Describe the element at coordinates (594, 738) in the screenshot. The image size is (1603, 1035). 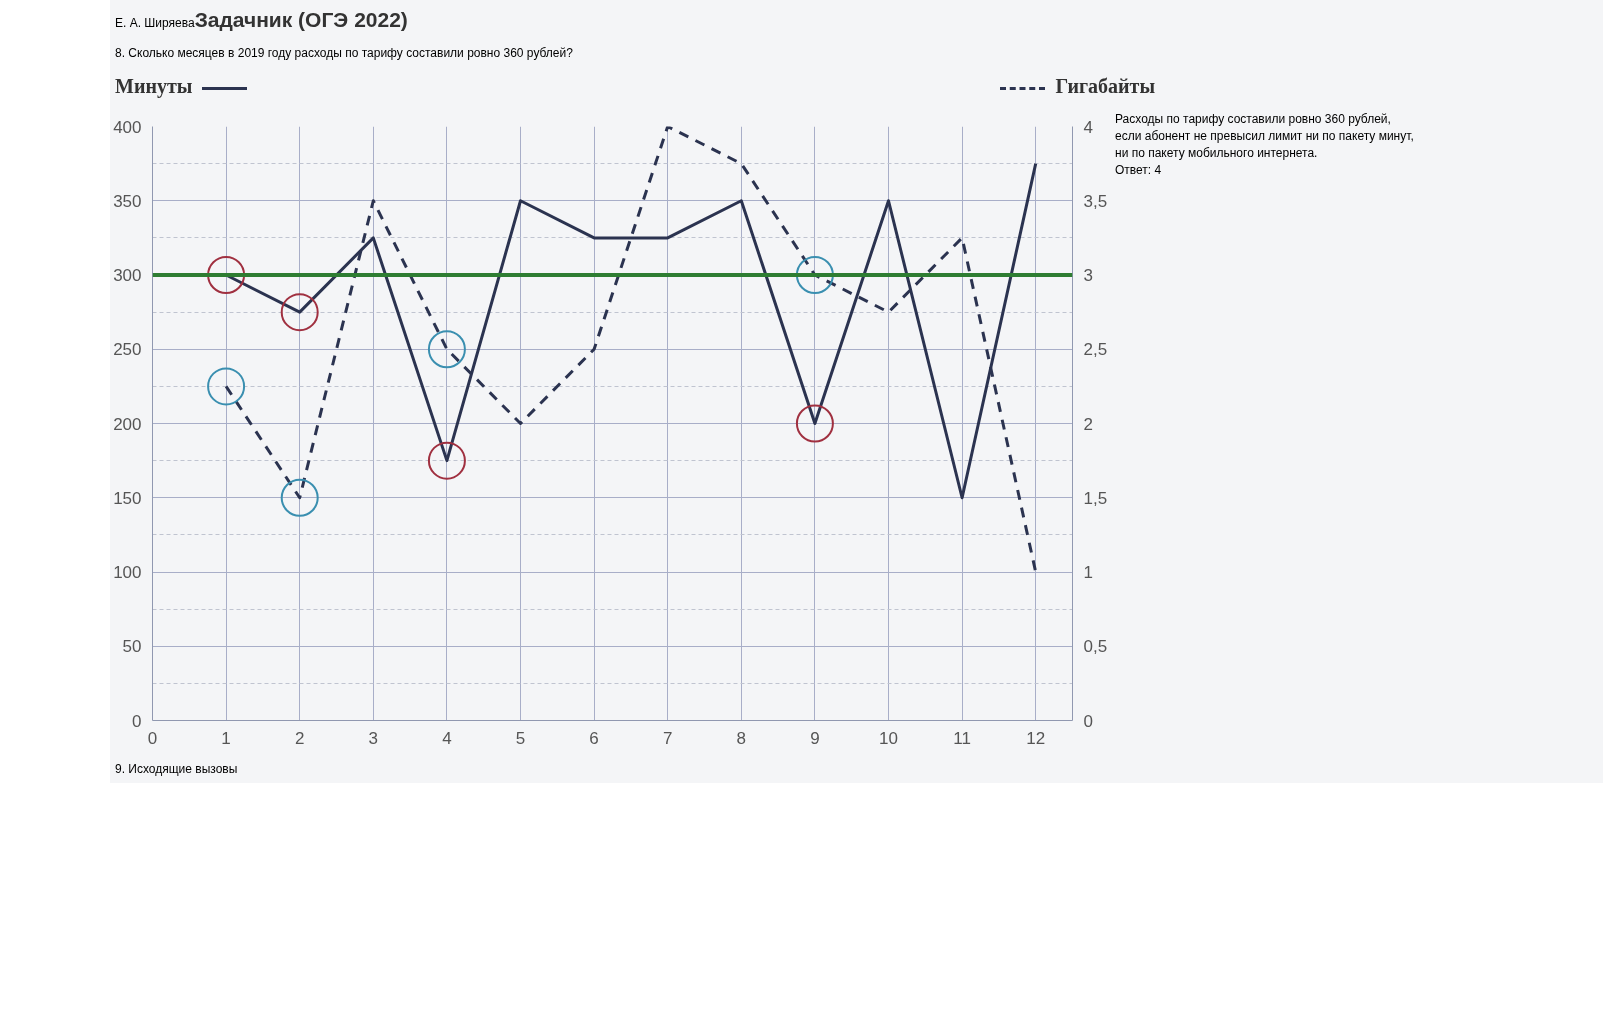
I see `x-tick-label: 6` at that location.